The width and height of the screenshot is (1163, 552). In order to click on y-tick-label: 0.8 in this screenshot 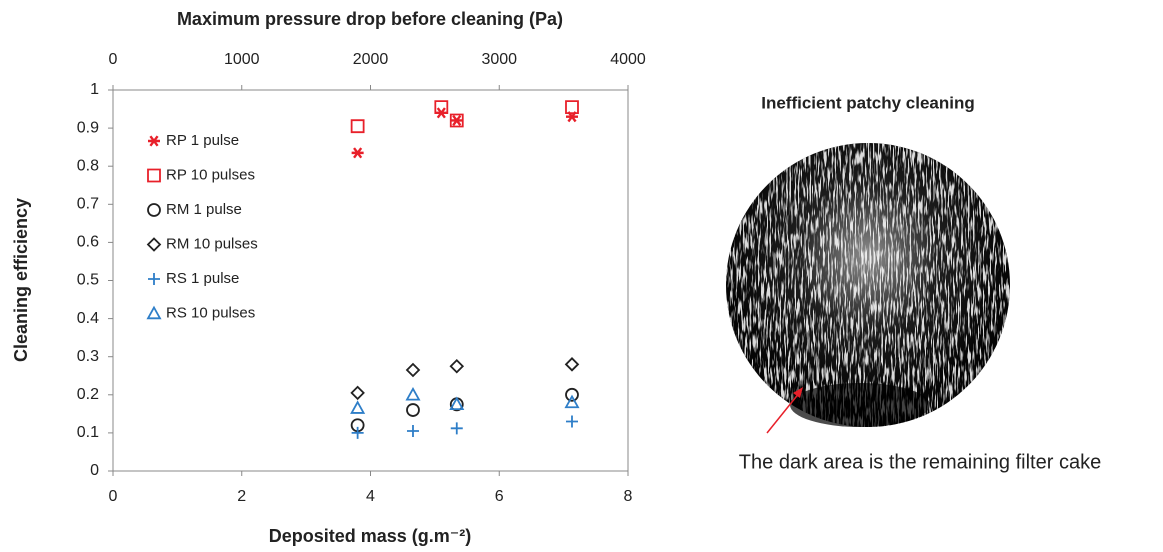, I will do `click(88, 165)`.